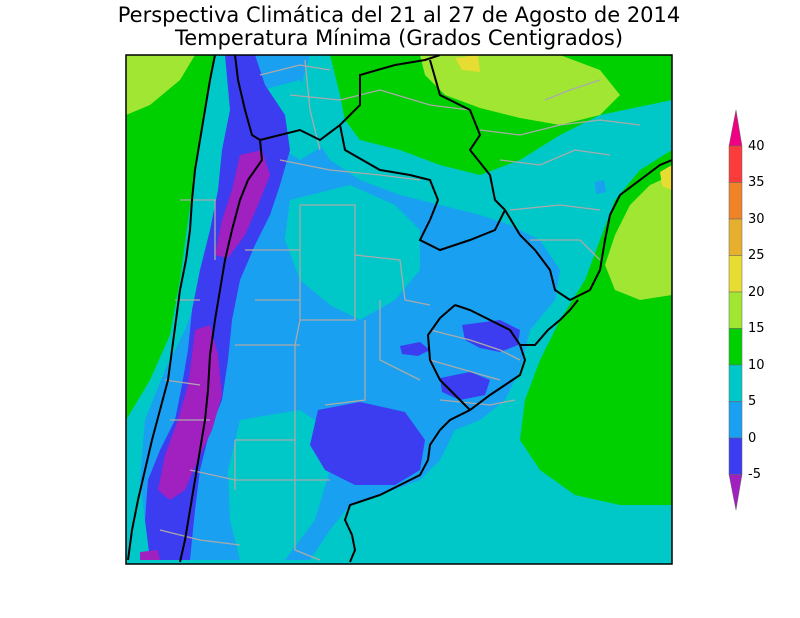 The image size is (800, 618). What do you see at coordinates (756, 328) in the screenshot?
I see `colorbar-label: 15` at bounding box center [756, 328].